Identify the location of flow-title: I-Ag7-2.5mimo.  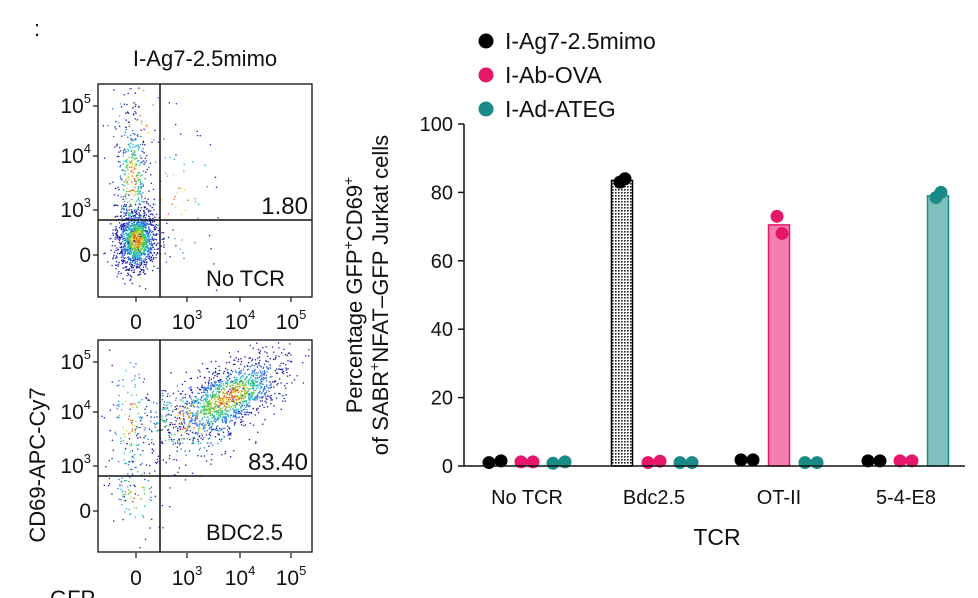
(205, 58).